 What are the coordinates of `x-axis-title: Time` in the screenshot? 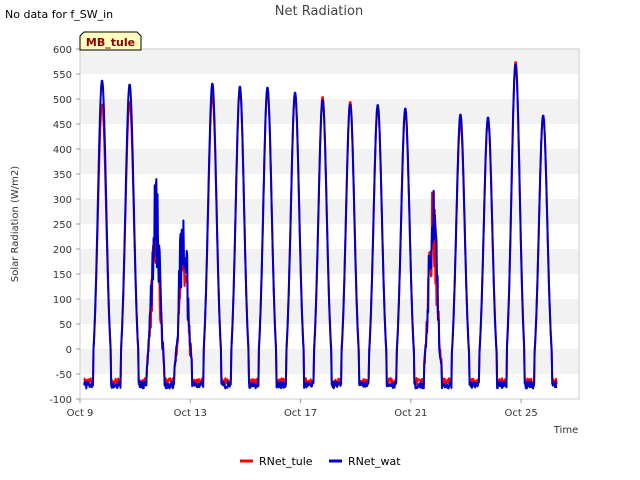 It's located at (565, 430).